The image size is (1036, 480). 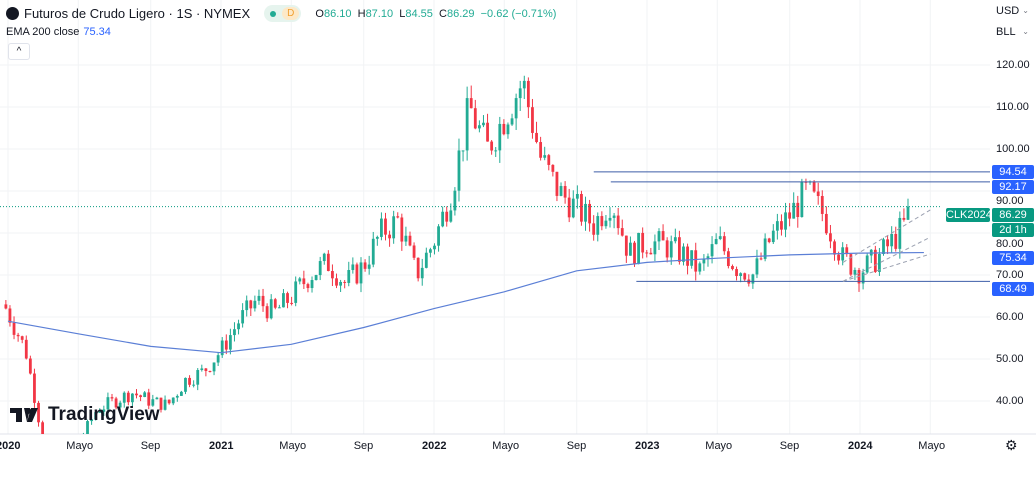 I want to click on time-tick: Mayo, so click(x=719, y=446).